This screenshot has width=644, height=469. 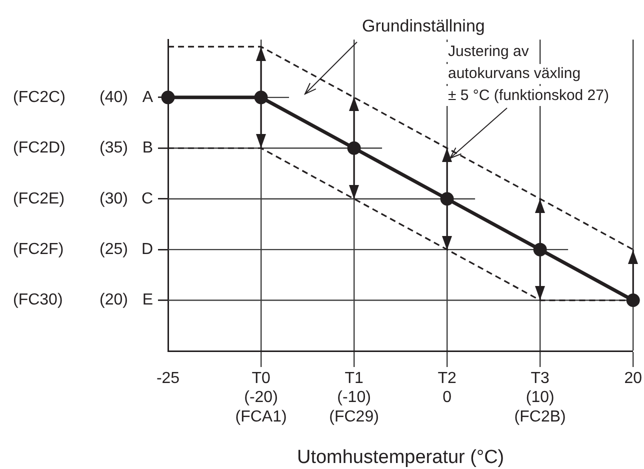 I want to click on text: A, so click(x=148, y=97).